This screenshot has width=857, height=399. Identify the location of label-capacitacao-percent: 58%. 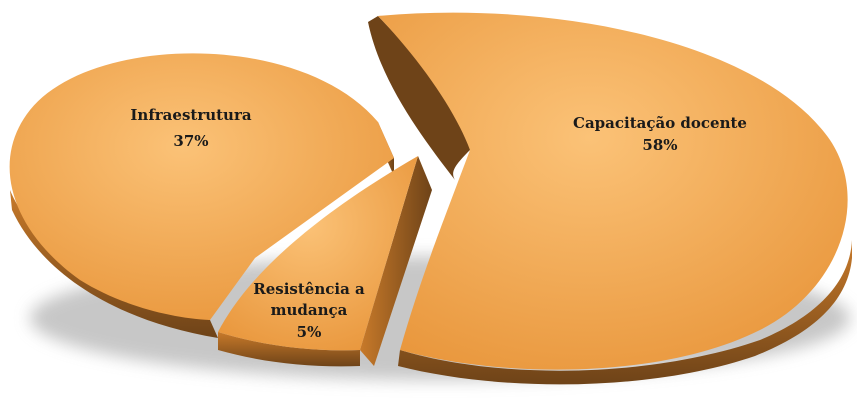
(659, 145).